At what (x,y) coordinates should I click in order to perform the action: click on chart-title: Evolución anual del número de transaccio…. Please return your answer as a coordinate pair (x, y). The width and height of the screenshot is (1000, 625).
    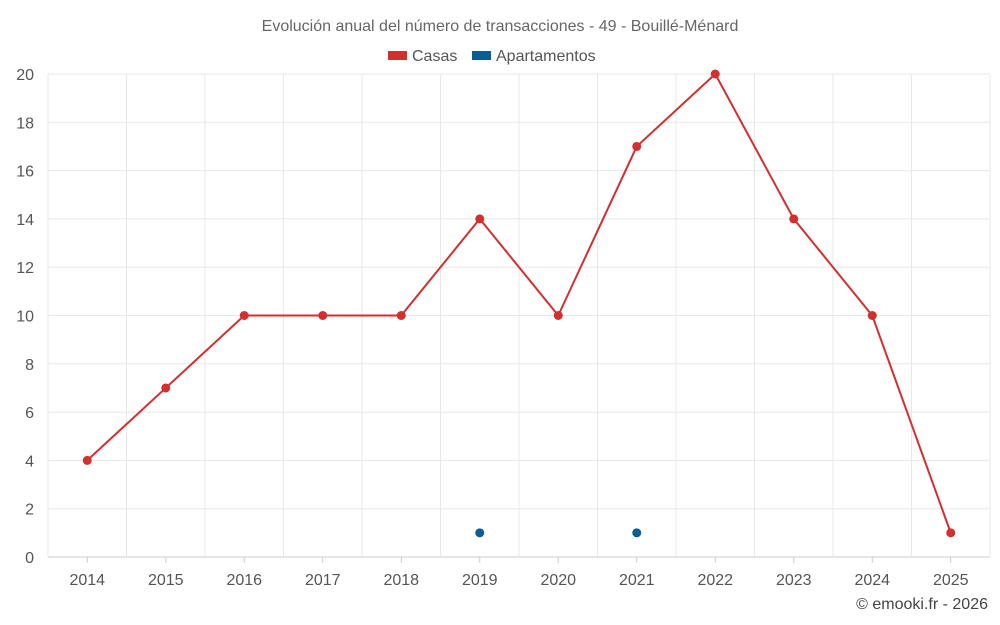
    Looking at the image, I should click on (500, 26).